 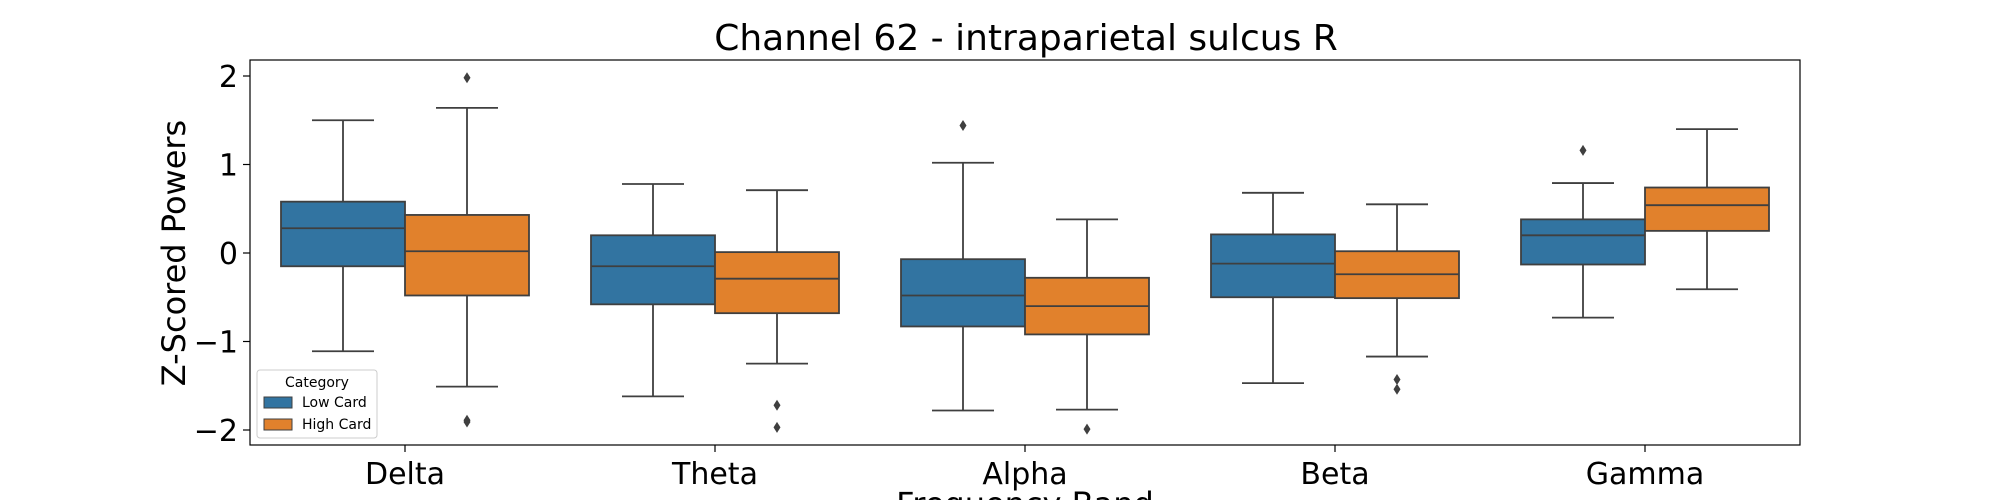 I want to click on x-tick-label: Theta, so click(x=714, y=474).